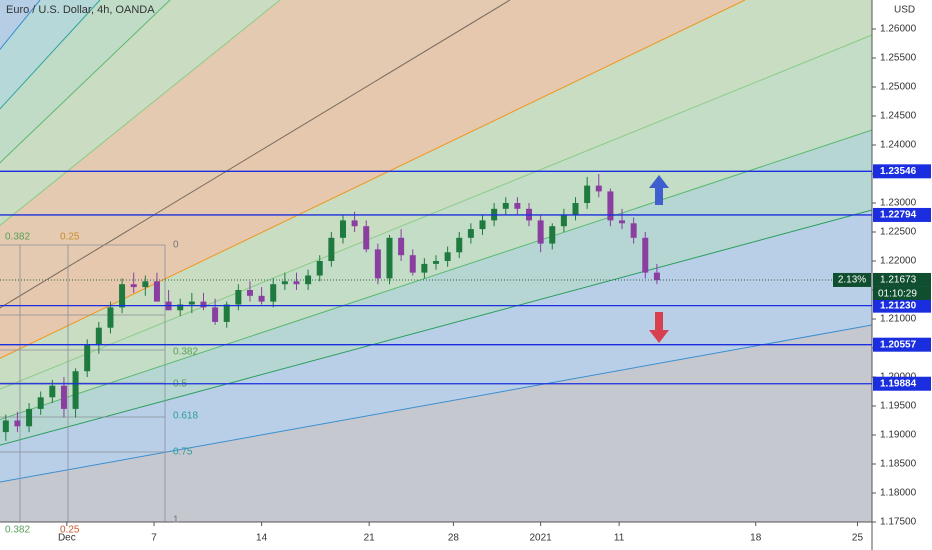 Image resolution: width=932 pixels, height=550 pixels. What do you see at coordinates (898, 319) in the screenshot?
I see `y-tick-label: 1.21000` at bounding box center [898, 319].